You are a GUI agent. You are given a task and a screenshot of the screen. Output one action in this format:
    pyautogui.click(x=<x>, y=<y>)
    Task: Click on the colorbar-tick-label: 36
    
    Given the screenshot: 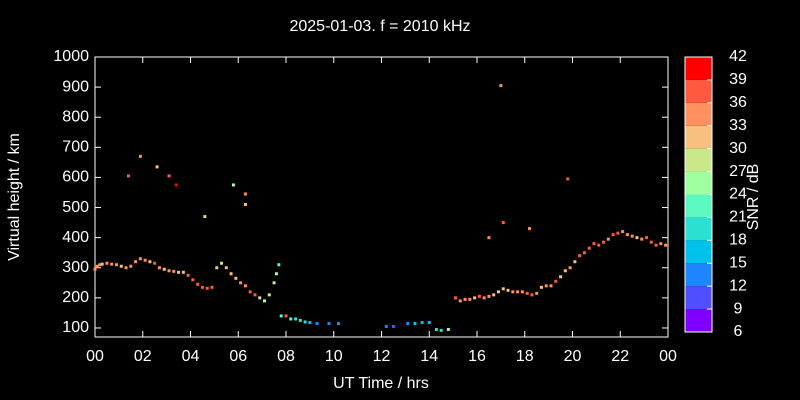 What is the action you would take?
    pyautogui.click(x=738, y=102)
    